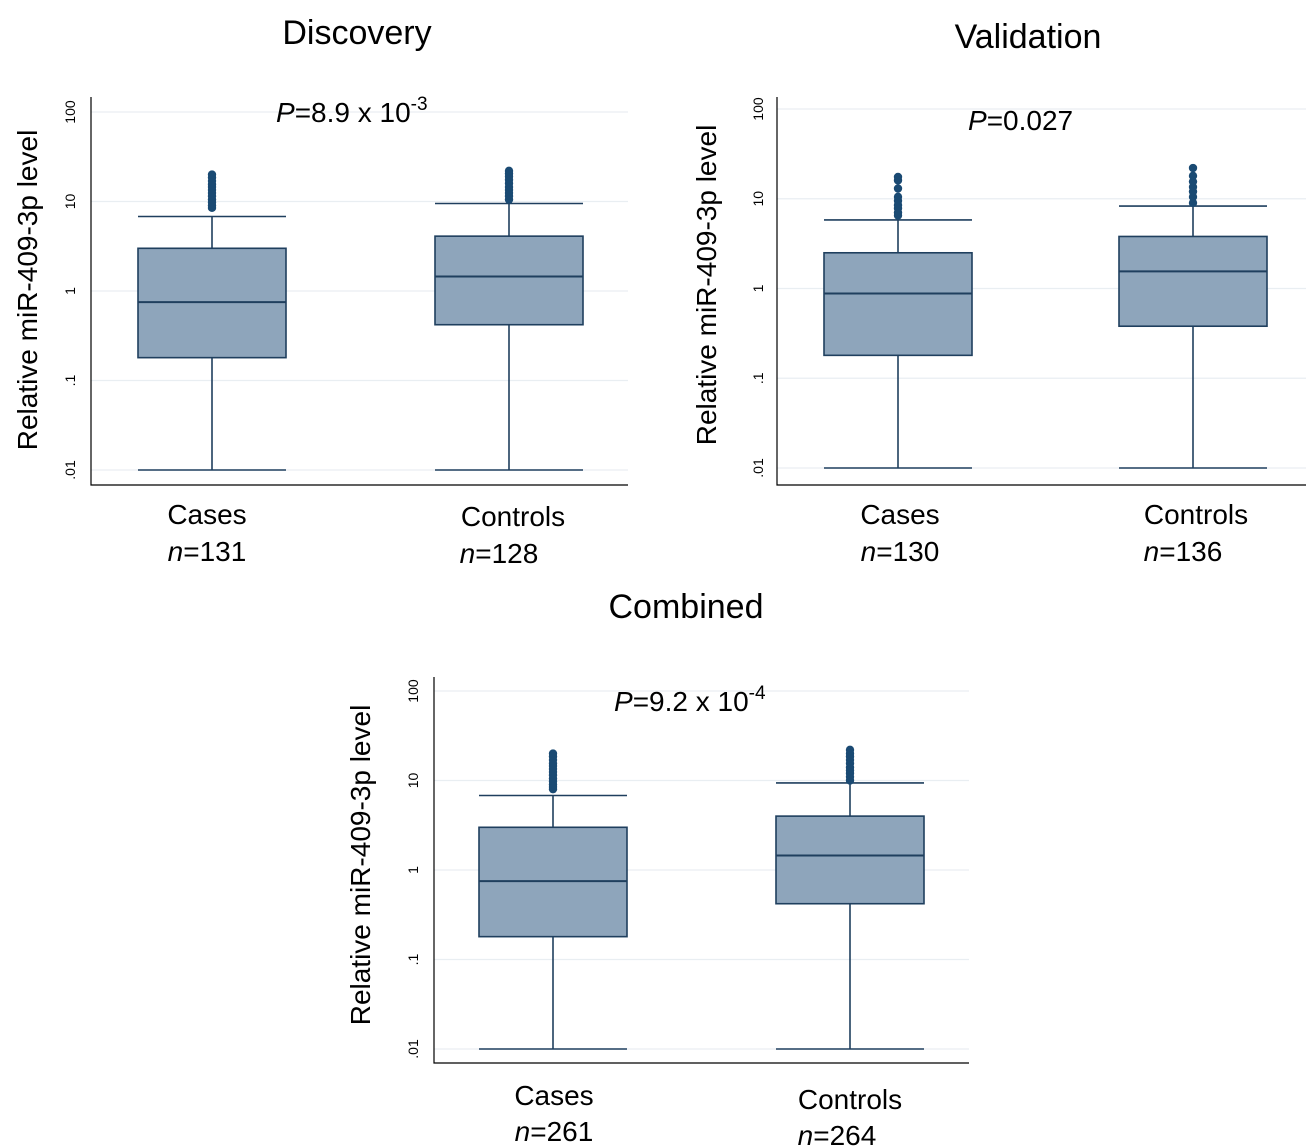 Image resolution: width=1306 pixels, height=1148 pixels. I want to click on discovery-y-tick-label: .1, so click(70, 380).